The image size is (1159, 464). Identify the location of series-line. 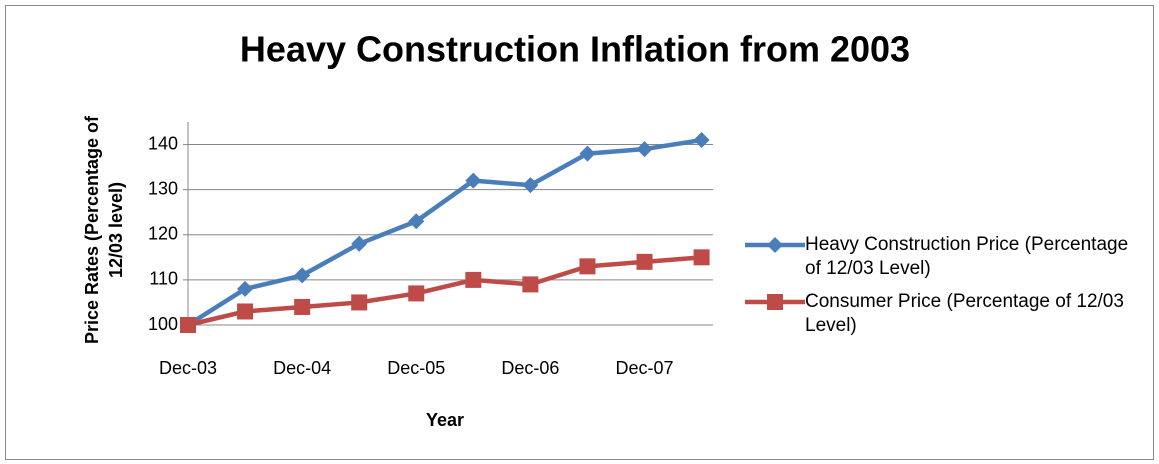
(444, 291).